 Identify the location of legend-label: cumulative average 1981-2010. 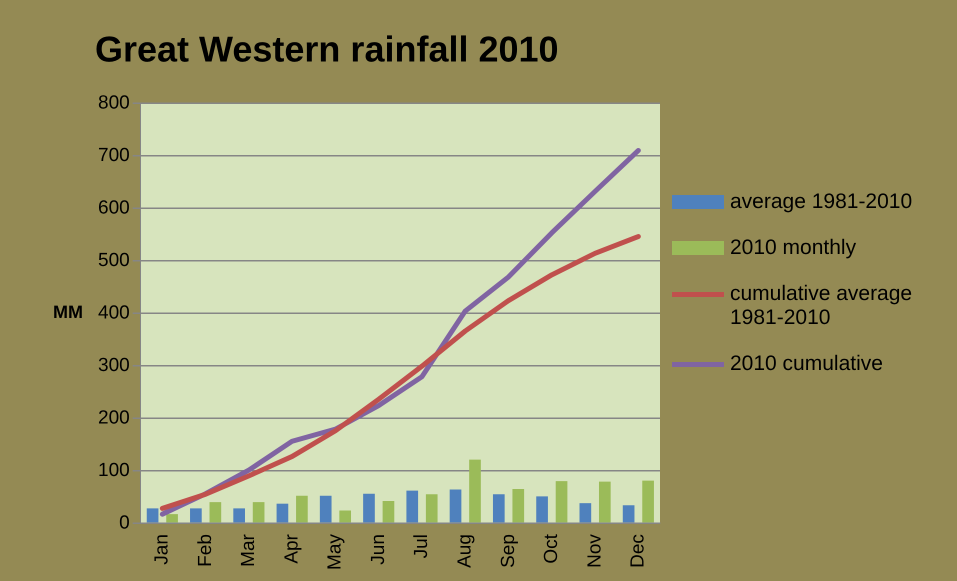
(822, 306).